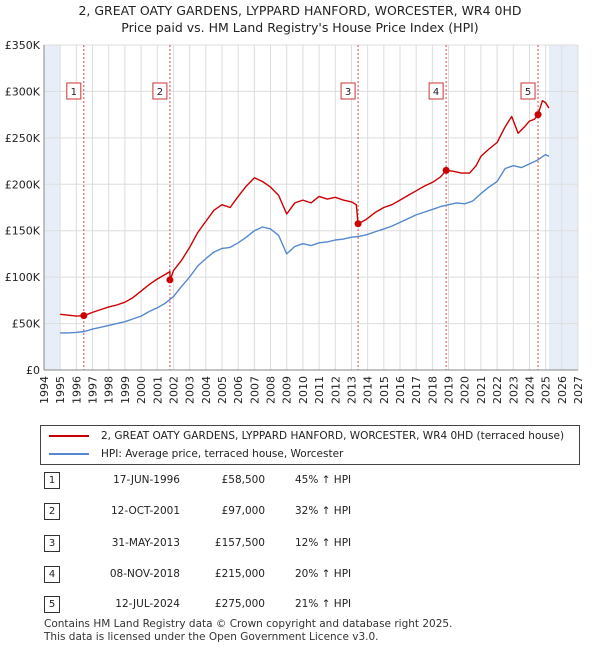 The width and height of the screenshot is (600, 650). What do you see at coordinates (465, 390) in the screenshot?
I see `x-tick-label: 2020` at bounding box center [465, 390].